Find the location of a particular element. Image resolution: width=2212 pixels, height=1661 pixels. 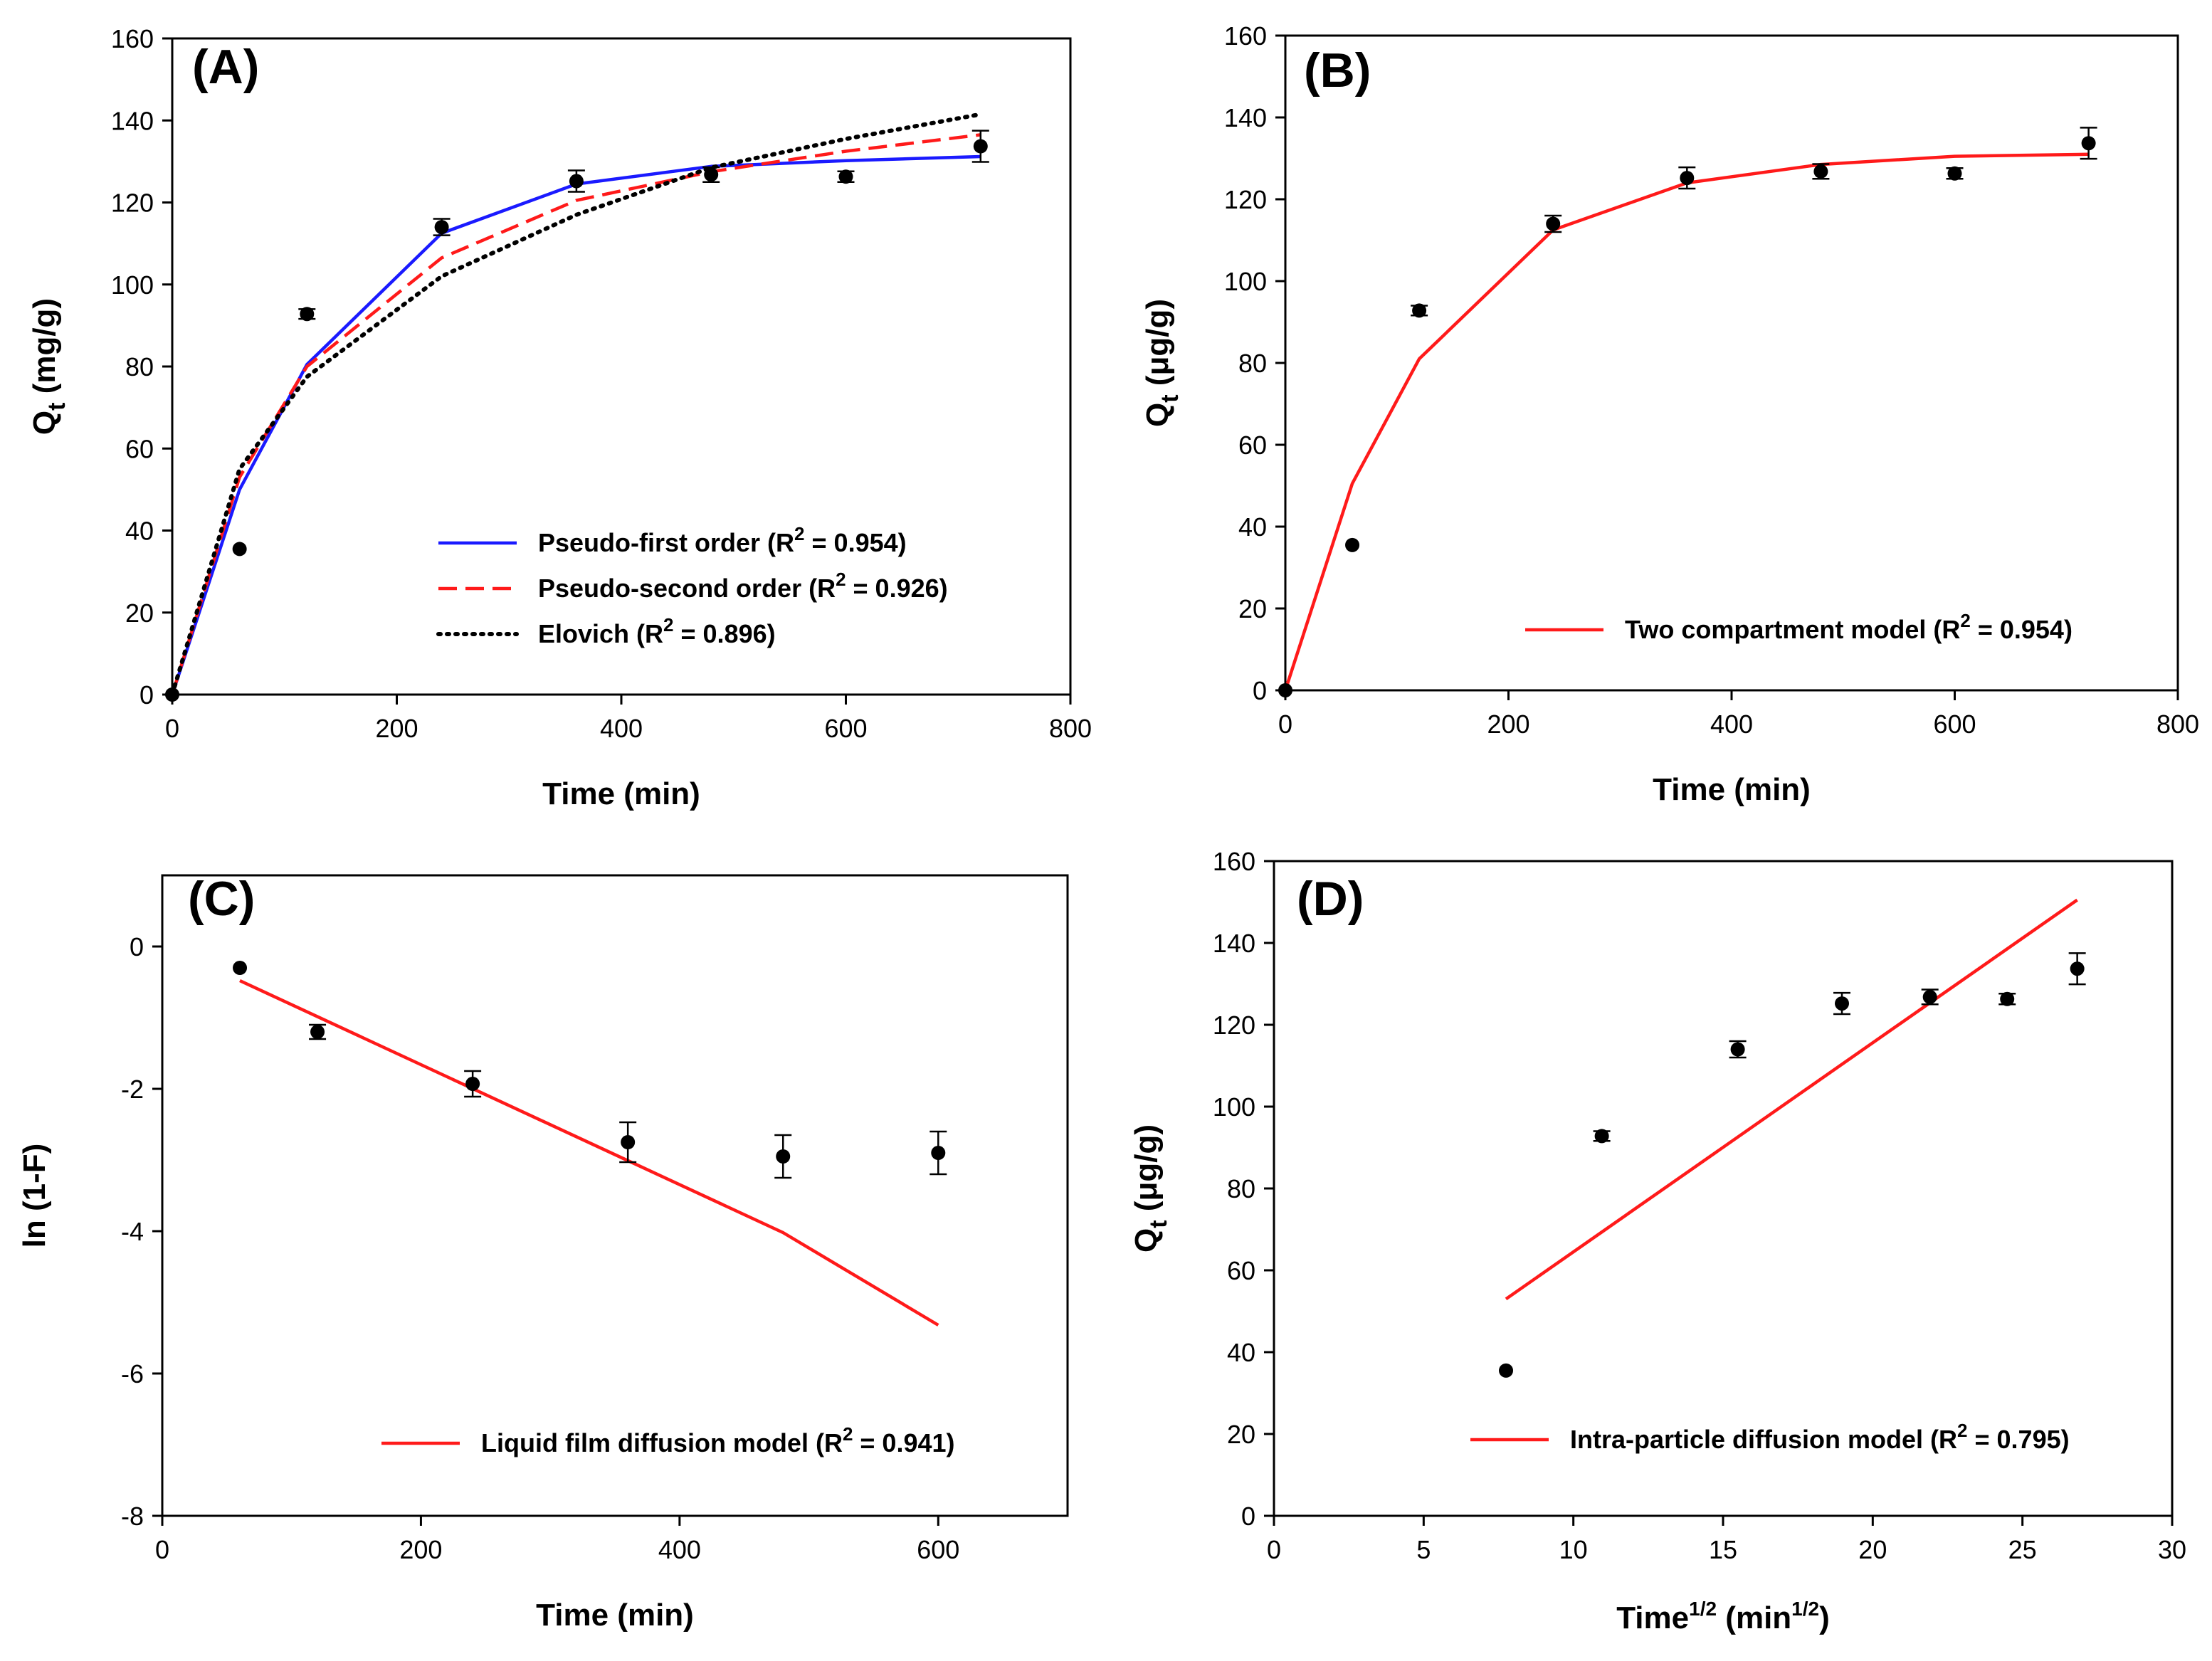

legend-label-tail: = 0.896) is located at coordinates (725, 633).